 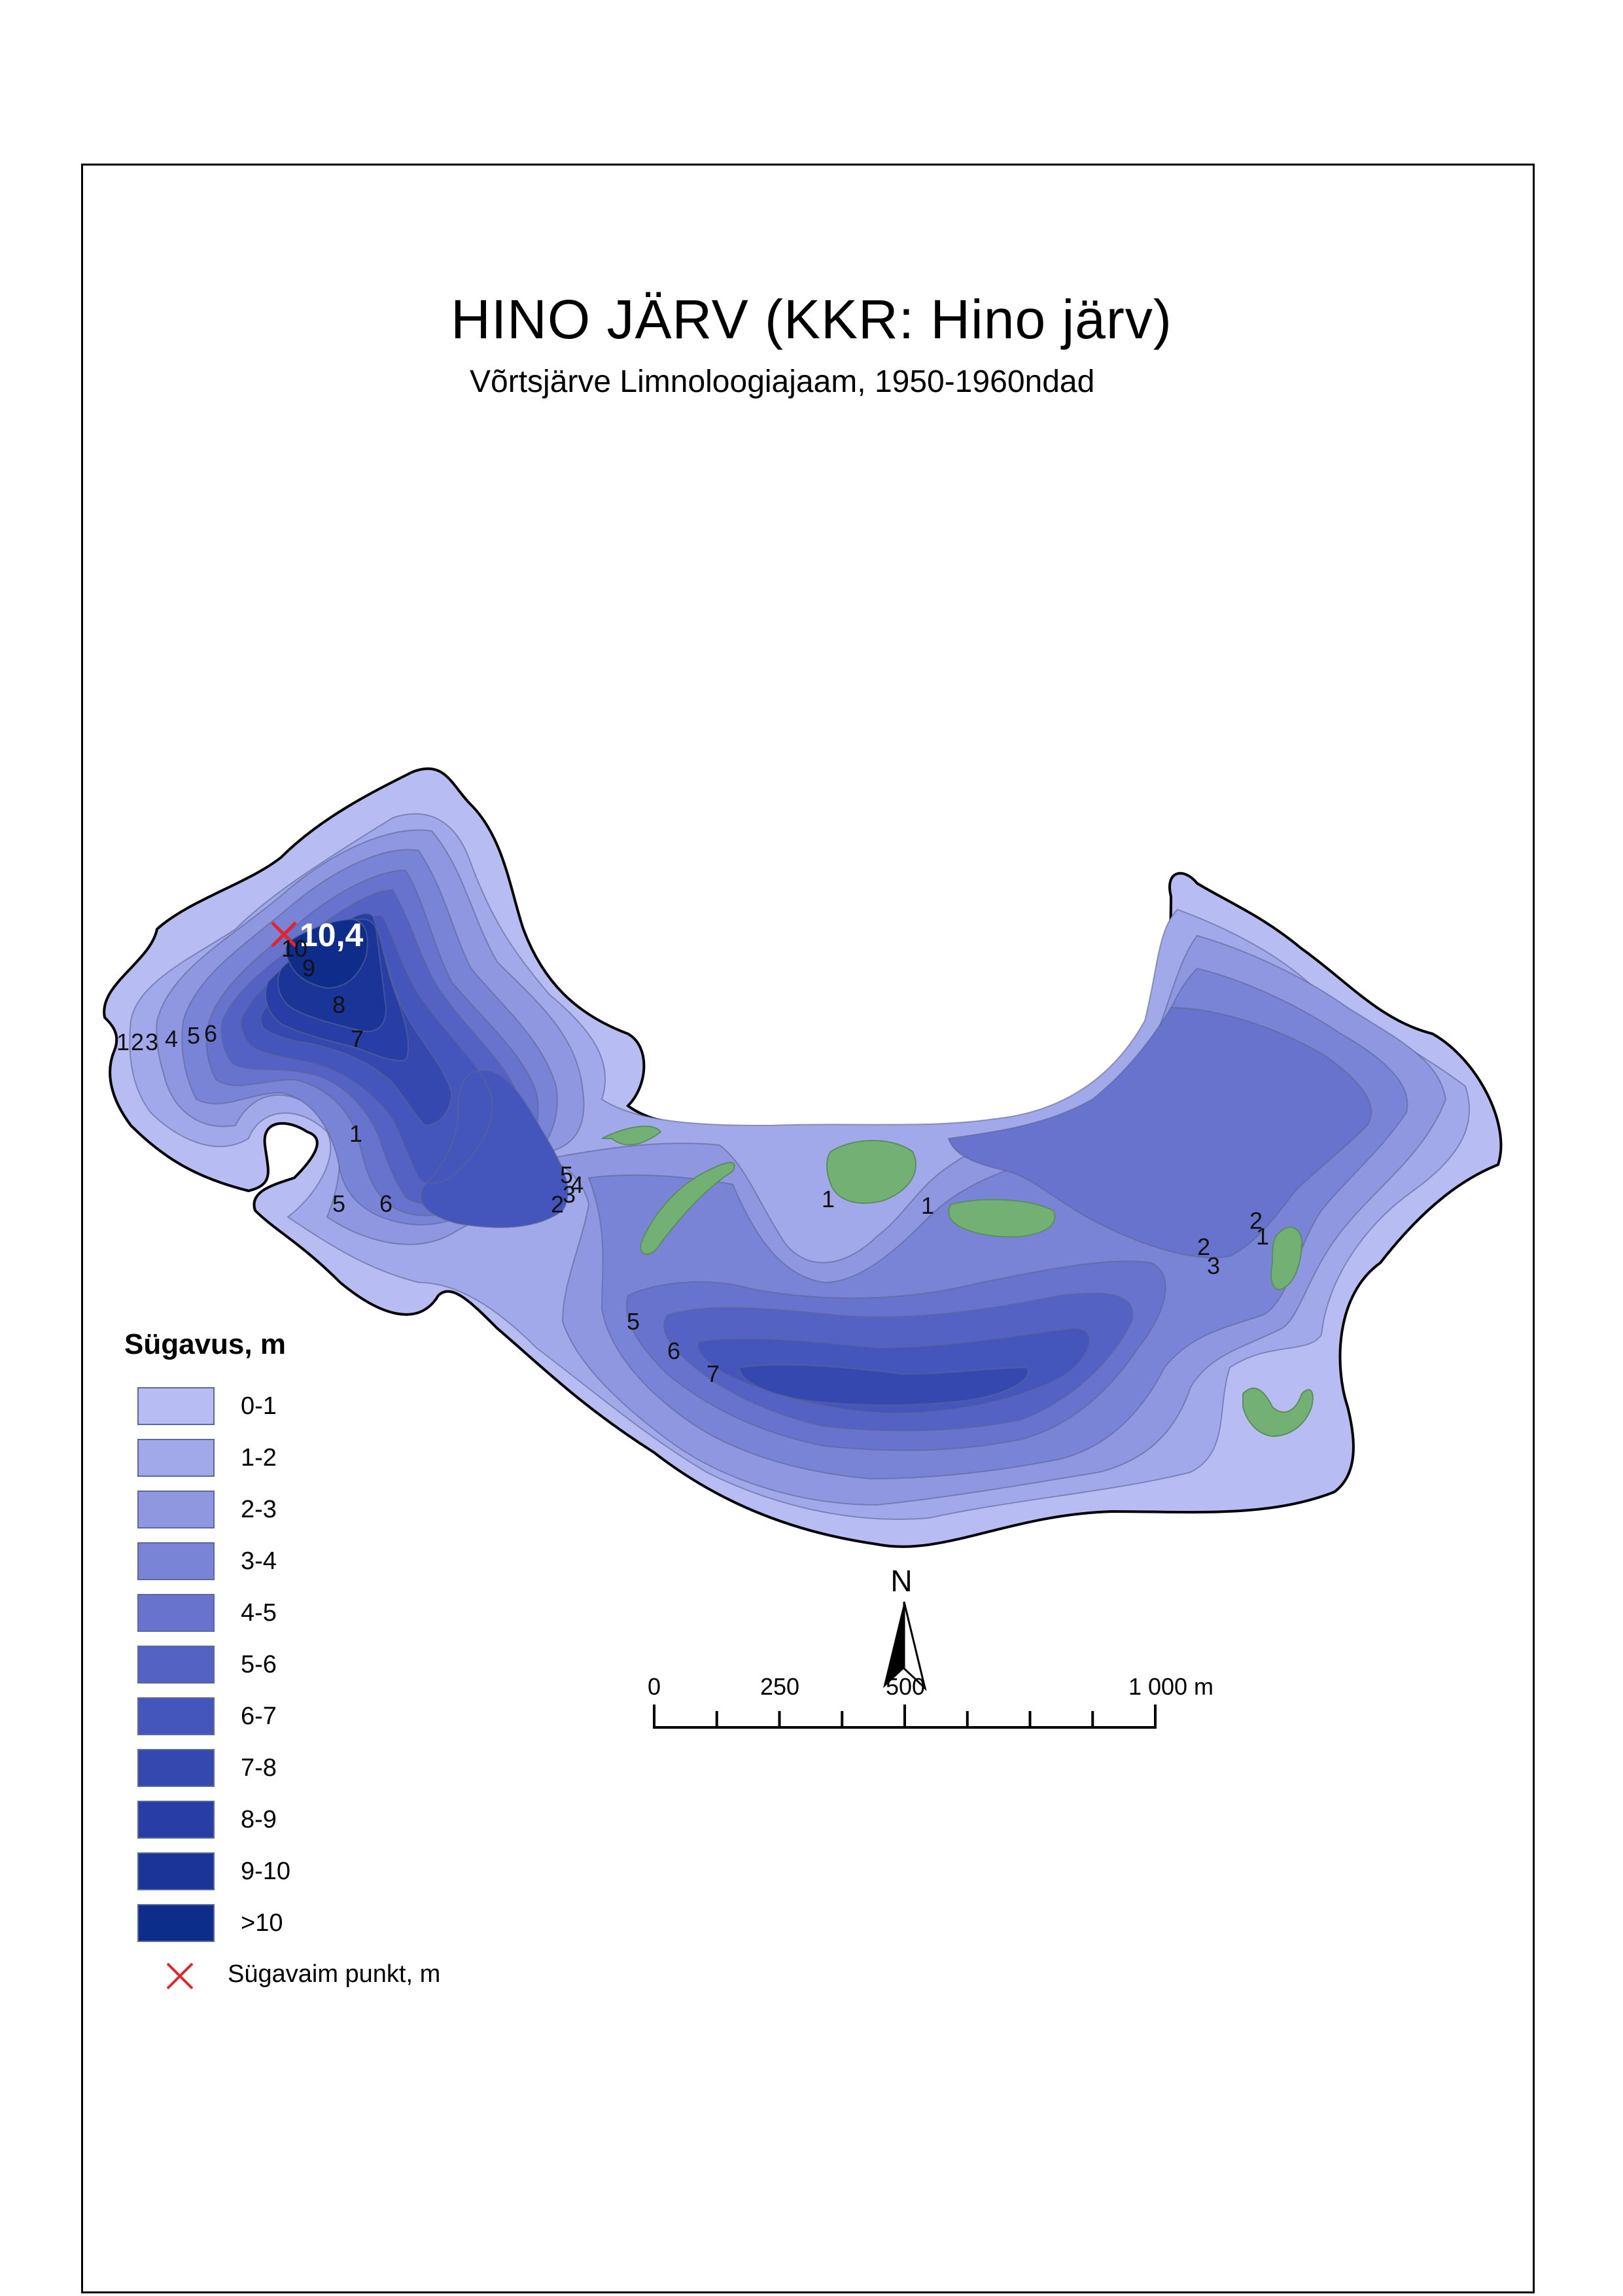 I want to click on legend-class-7-8: 7-8, so click(x=333, y=1768).